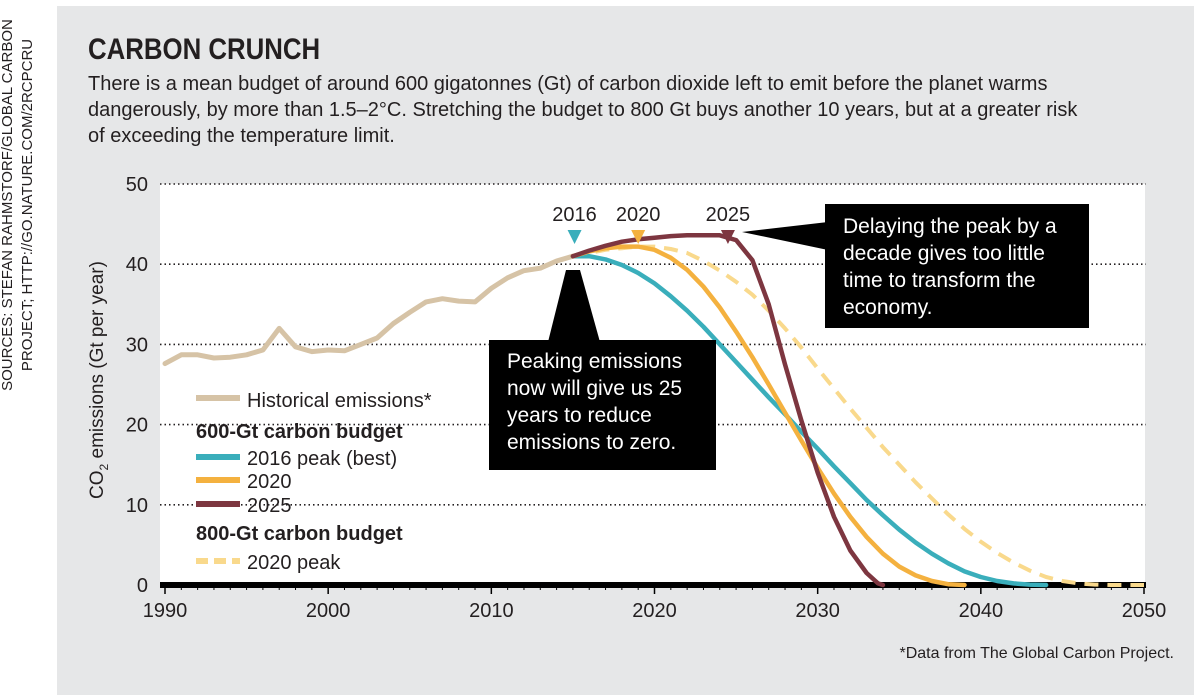 This screenshot has height=699, width=1200. I want to click on peak-marker-2020-icon, so click(638, 237).